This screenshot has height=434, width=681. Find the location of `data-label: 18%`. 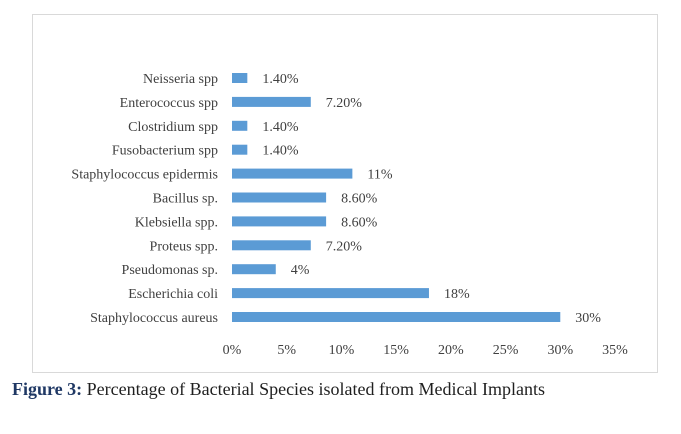

data-label: 18% is located at coordinates (457, 294).